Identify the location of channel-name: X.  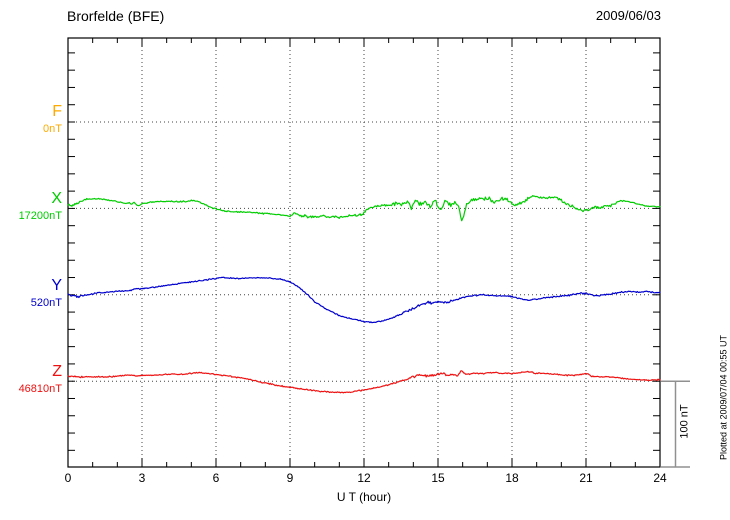
(56, 198).